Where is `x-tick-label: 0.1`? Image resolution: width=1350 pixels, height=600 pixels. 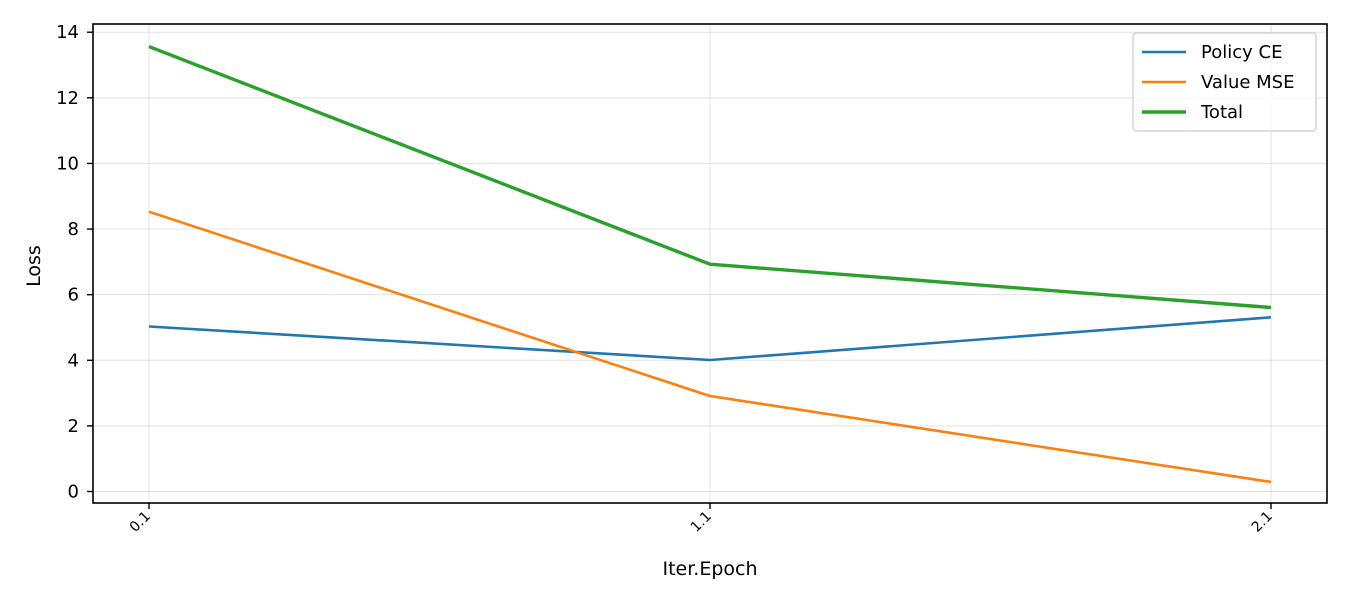 x-tick-label: 0.1 is located at coordinates (140, 522).